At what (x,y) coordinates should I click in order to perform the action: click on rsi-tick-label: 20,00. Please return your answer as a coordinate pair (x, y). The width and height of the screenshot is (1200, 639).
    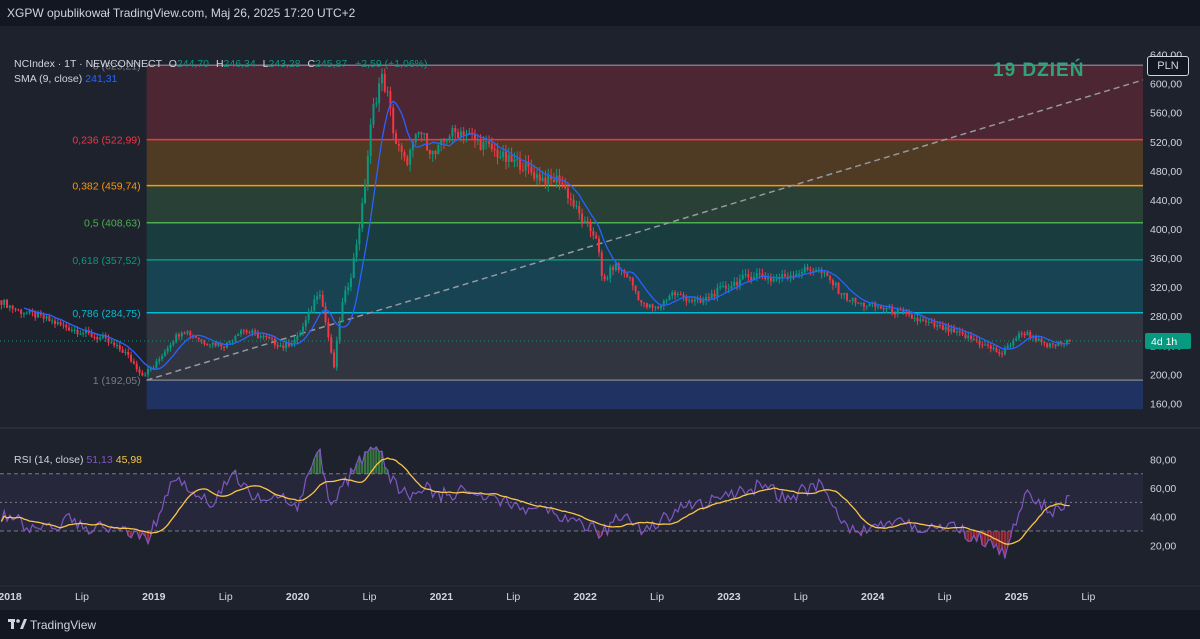
    Looking at the image, I should click on (1163, 546).